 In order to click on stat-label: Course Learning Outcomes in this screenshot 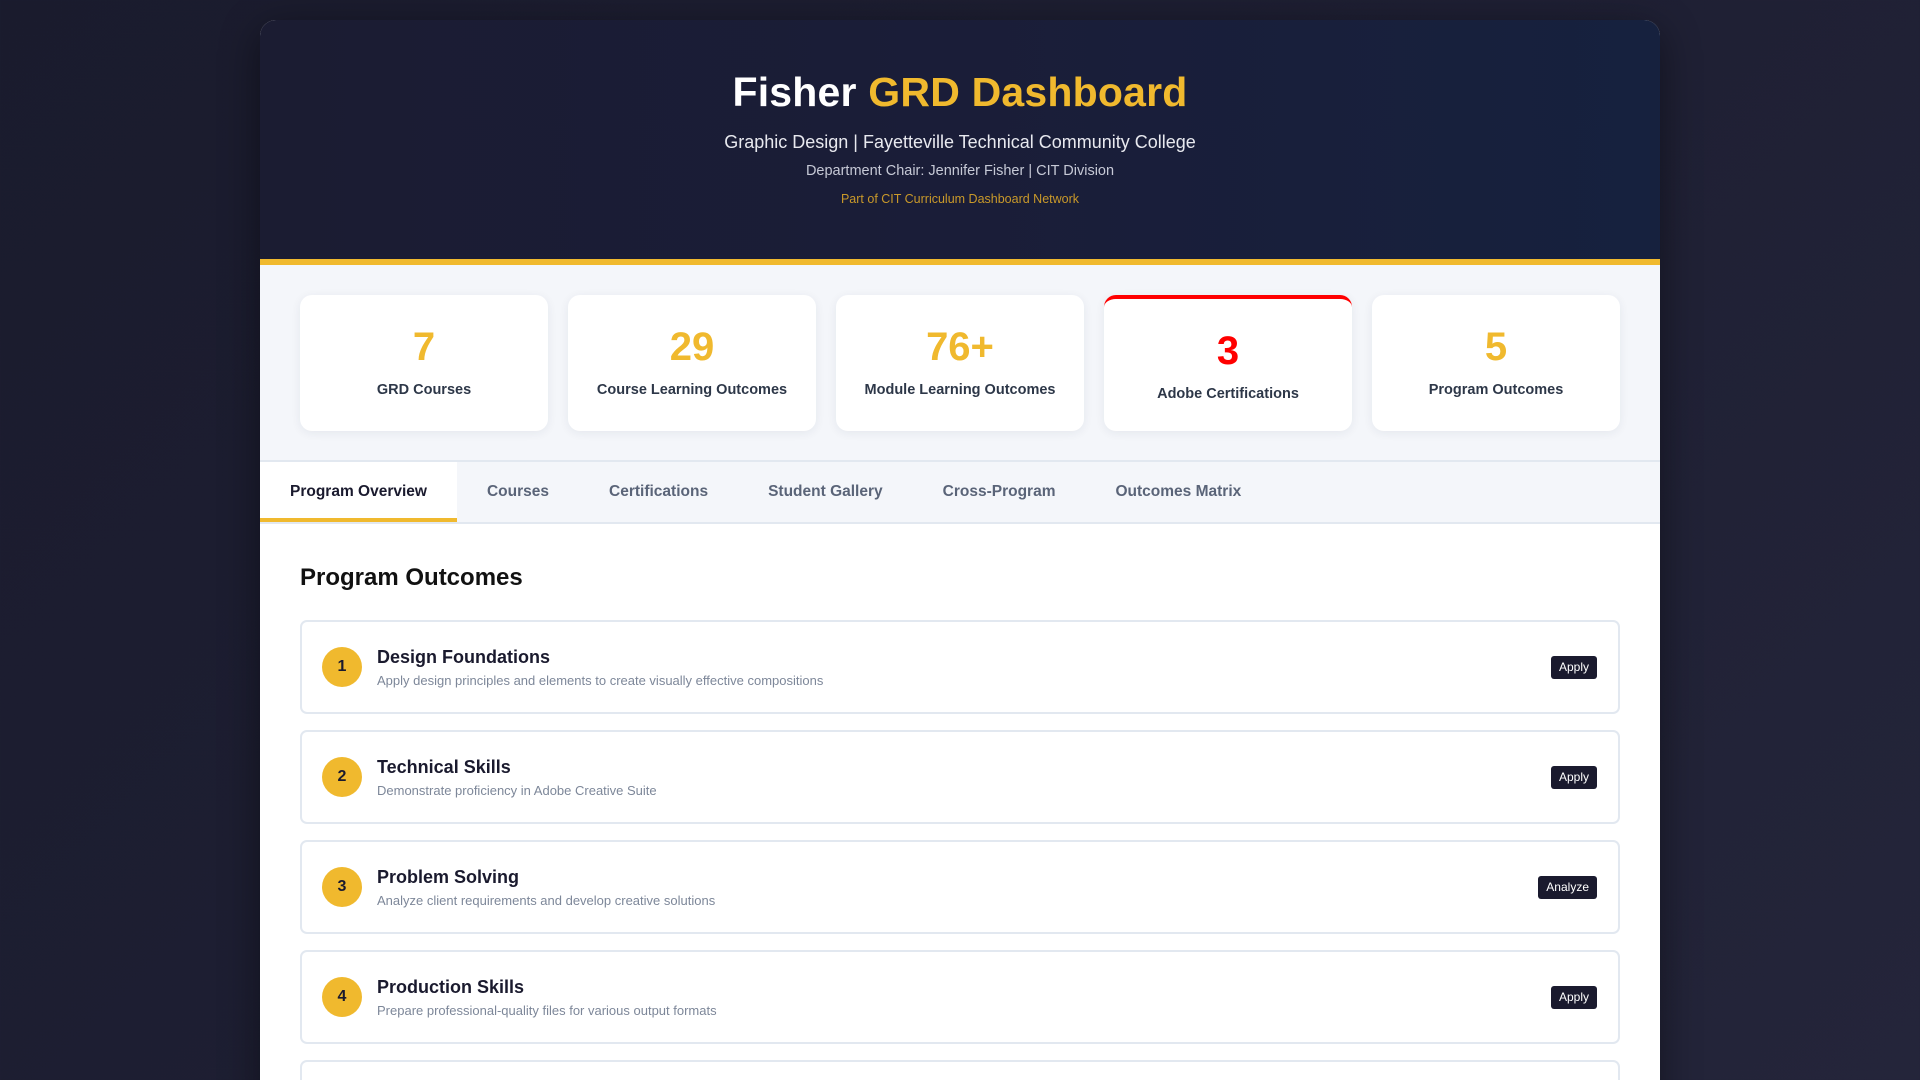, I will do `click(692, 390)`.